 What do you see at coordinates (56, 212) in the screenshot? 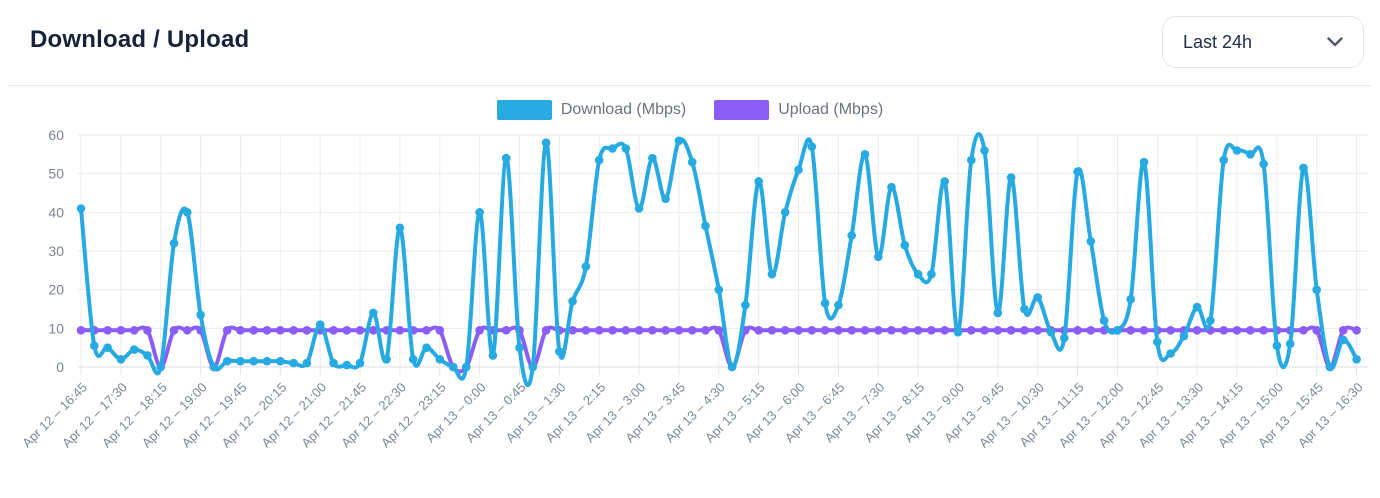
I see `y-axis-label: 40` at bounding box center [56, 212].